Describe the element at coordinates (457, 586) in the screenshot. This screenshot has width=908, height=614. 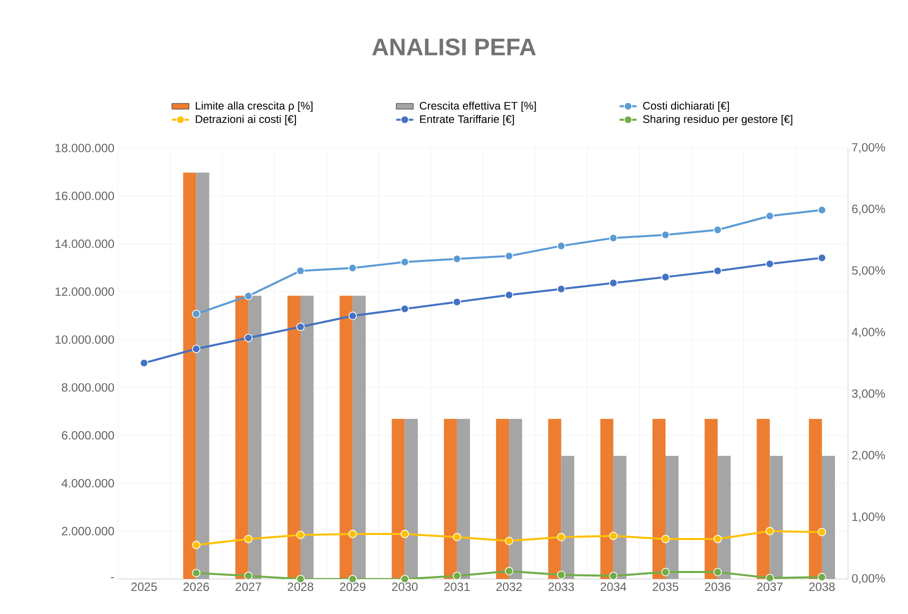
I see `x-tick-label: 2031` at that location.